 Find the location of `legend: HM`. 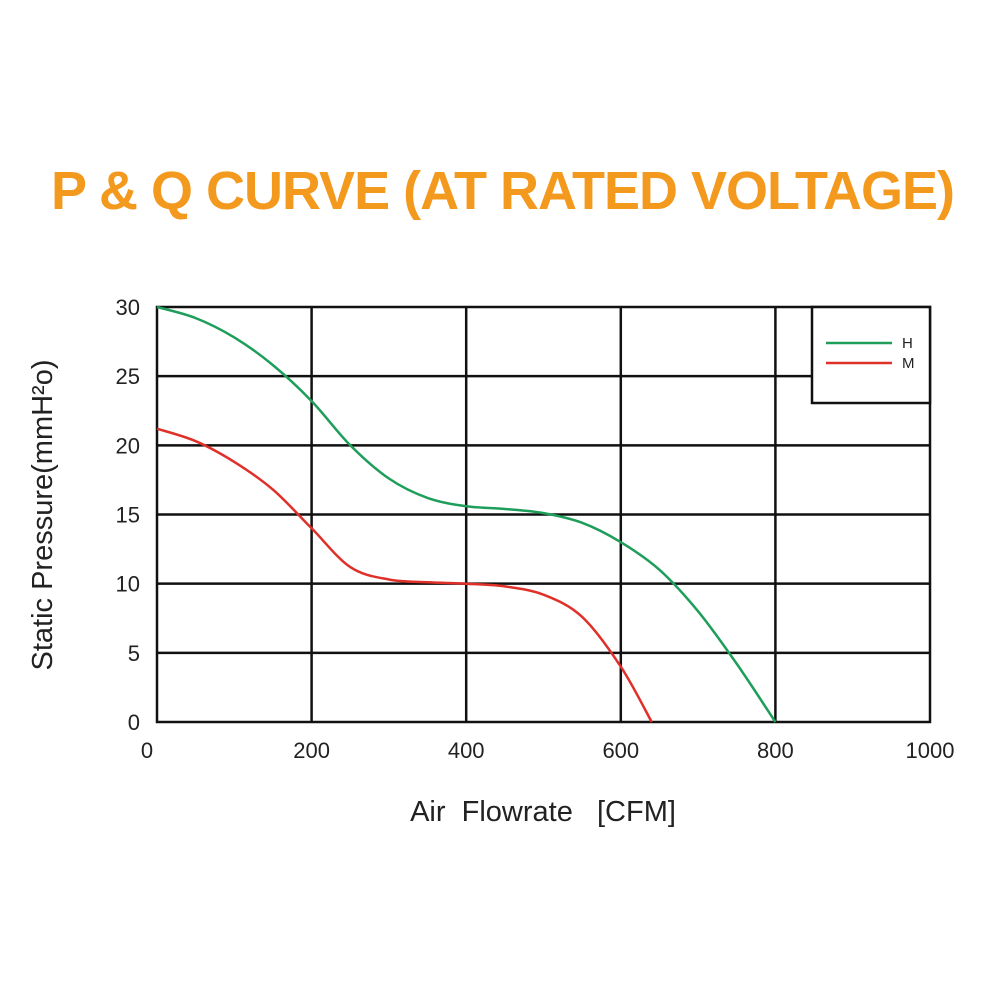

legend: HM is located at coordinates (870, 353).